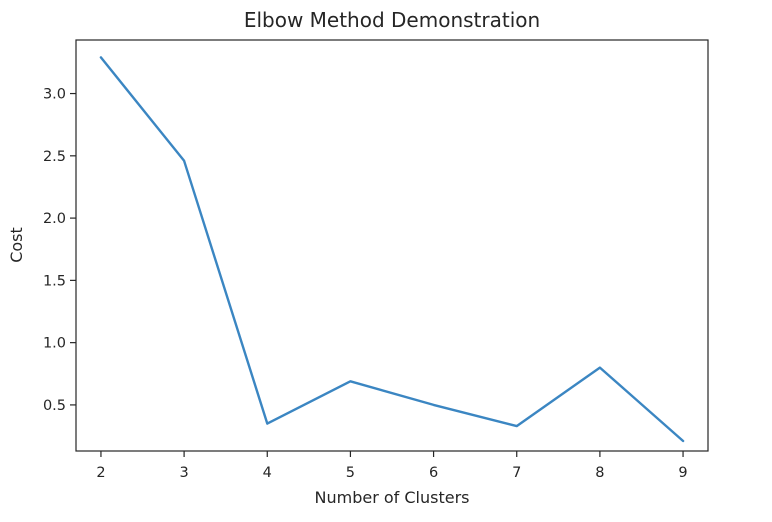 The height and width of the screenshot is (522, 772). Describe the element at coordinates (54, 95) in the screenshot. I see `y-tick-label: 3.0` at that location.